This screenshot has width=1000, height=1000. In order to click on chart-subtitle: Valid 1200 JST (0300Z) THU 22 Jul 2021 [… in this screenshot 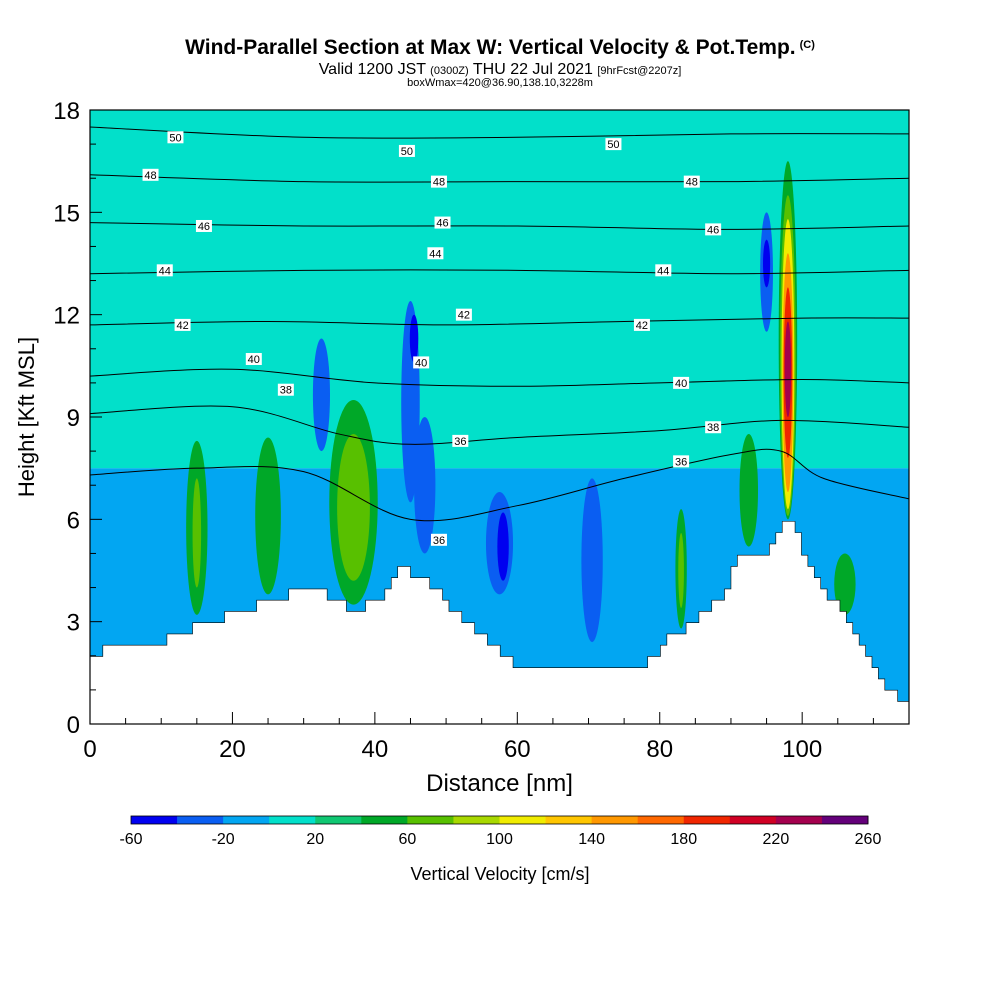, I will do `click(500, 70)`.